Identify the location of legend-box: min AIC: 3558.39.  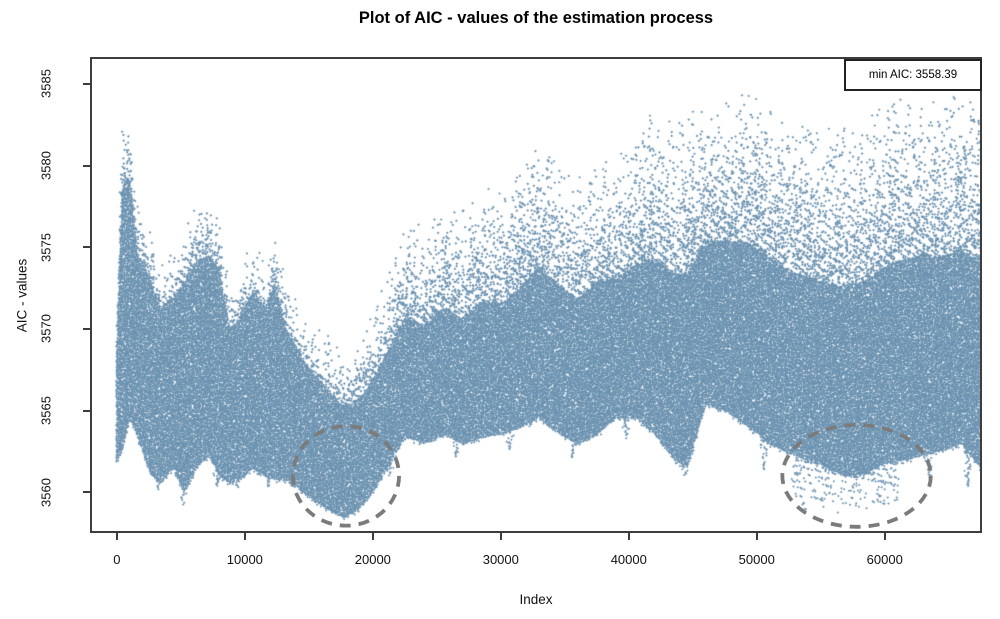
(913, 75).